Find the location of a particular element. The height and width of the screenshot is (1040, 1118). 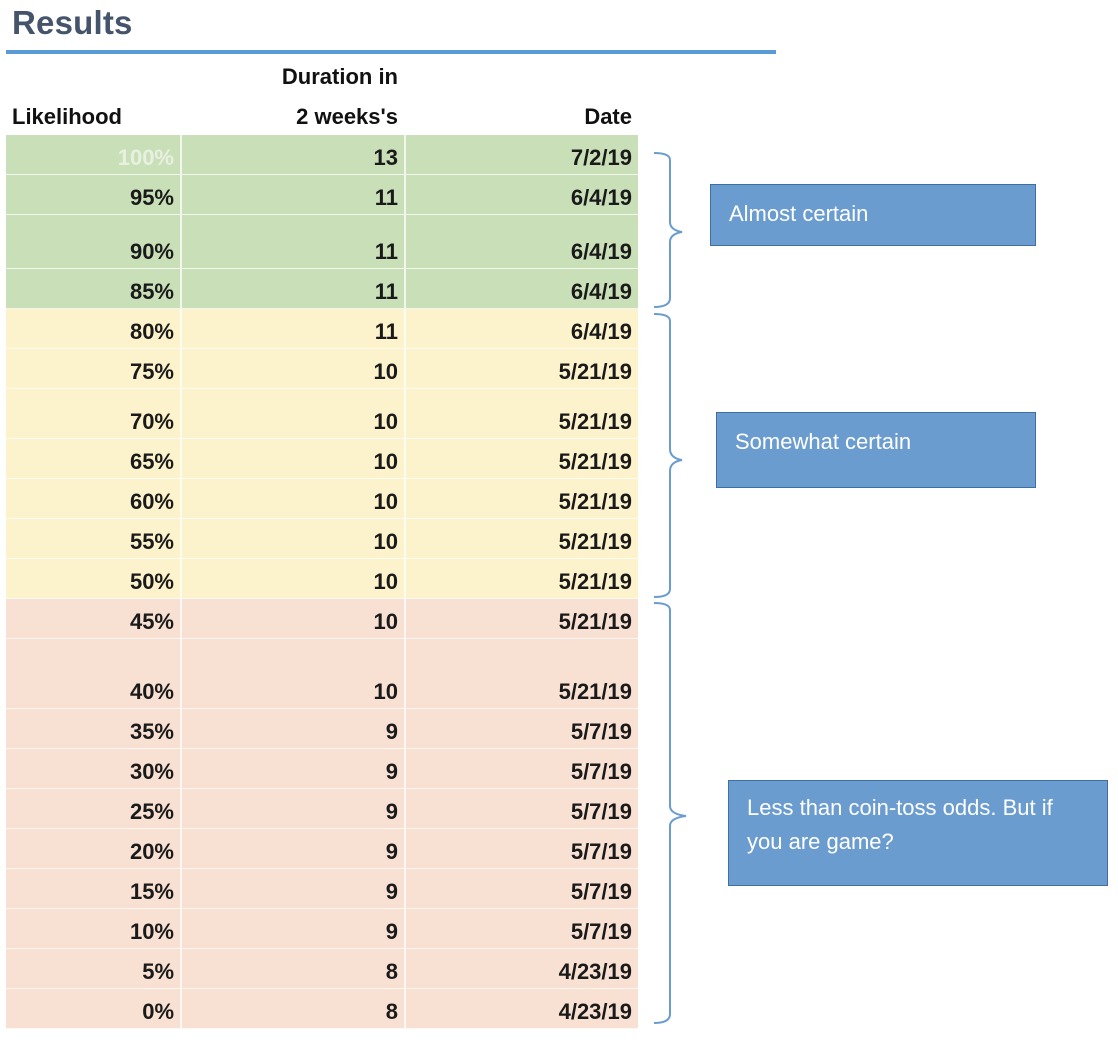

table-row: 45% 10 5/21/19 is located at coordinates (322, 619).